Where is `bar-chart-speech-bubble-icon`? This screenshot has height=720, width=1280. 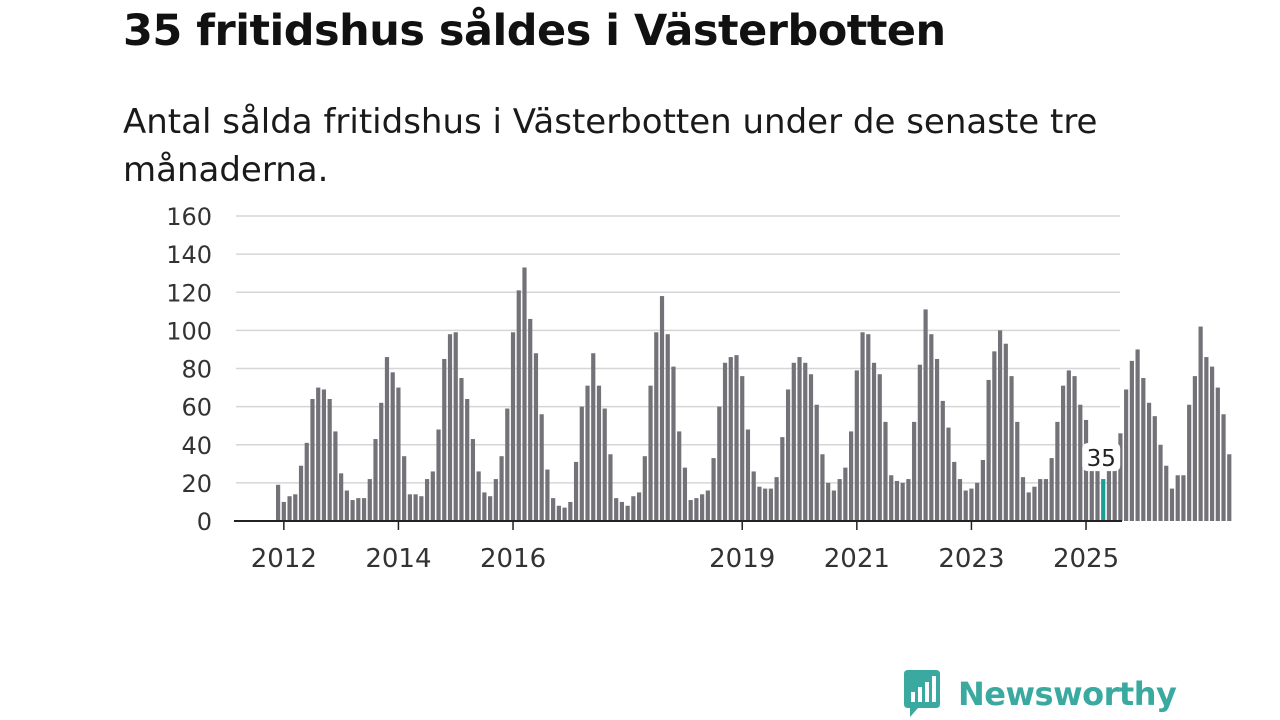 bar-chart-speech-bubble-icon is located at coordinates (922, 693).